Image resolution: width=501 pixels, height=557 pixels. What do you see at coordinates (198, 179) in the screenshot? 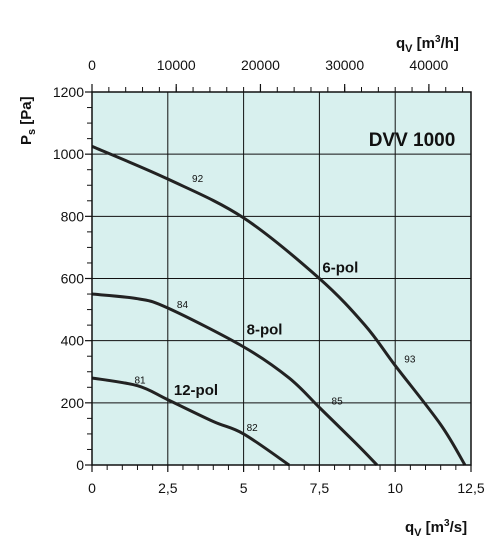
I see `efficiency-label: 92` at bounding box center [198, 179].